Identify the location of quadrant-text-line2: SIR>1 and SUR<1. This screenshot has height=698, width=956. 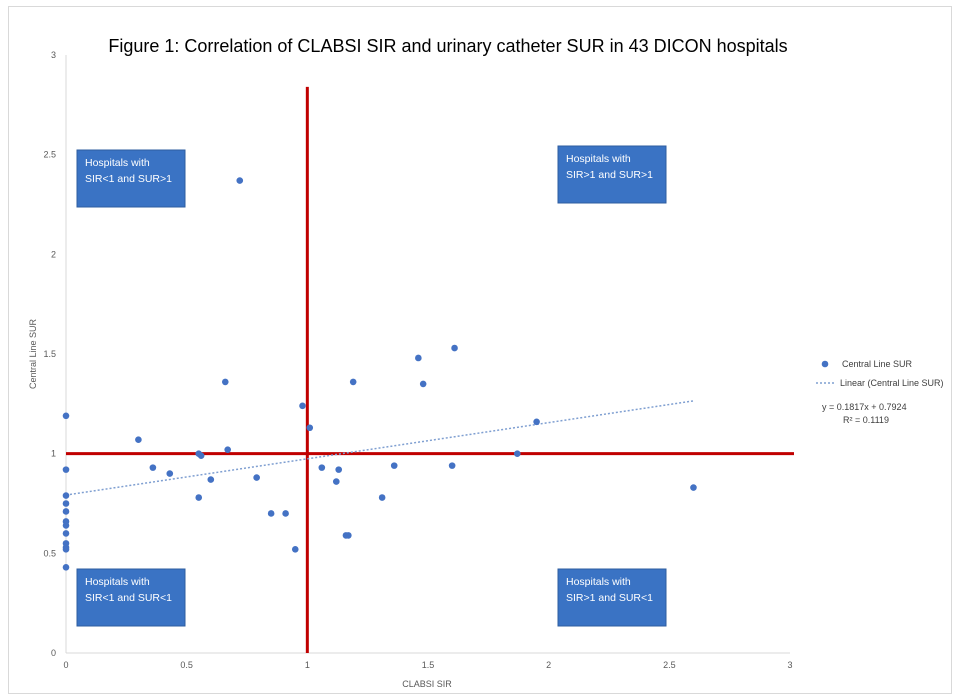
(609, 598).